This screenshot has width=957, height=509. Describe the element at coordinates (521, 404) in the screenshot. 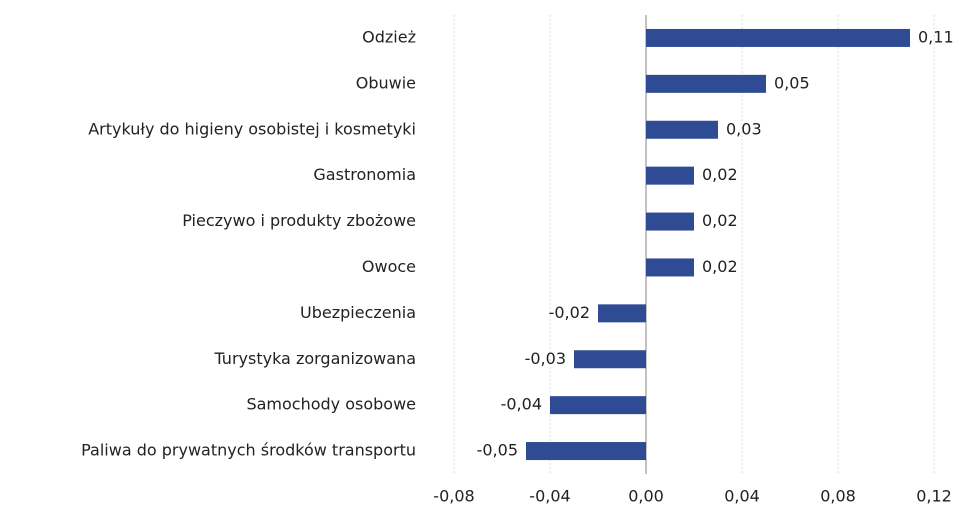

I see `value-label: -0,04` at that location.